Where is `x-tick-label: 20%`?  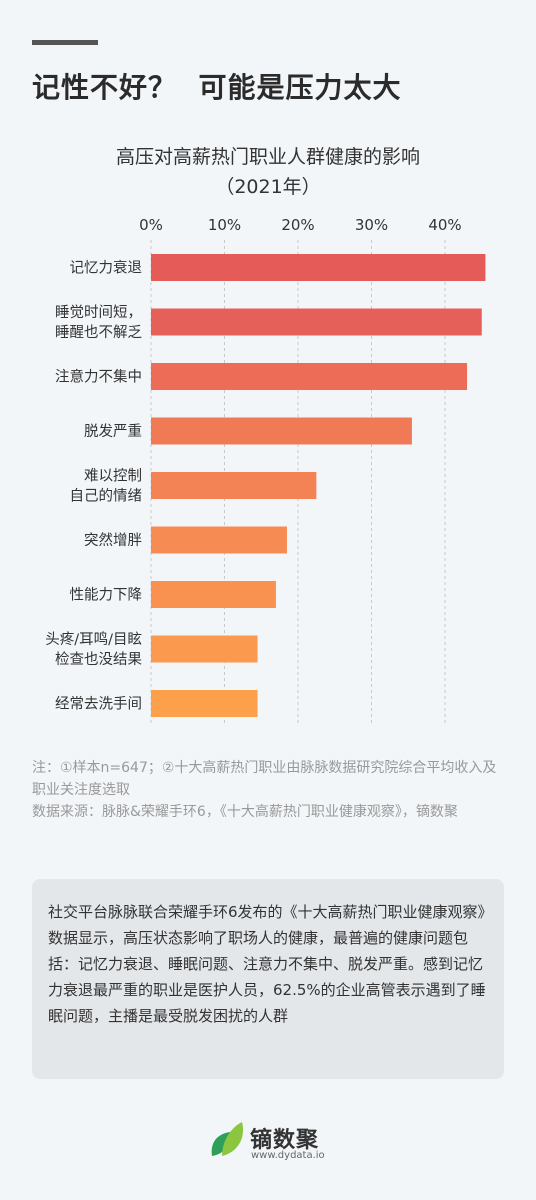 x-tick-label: 20% is located at coordinates (297, 225).